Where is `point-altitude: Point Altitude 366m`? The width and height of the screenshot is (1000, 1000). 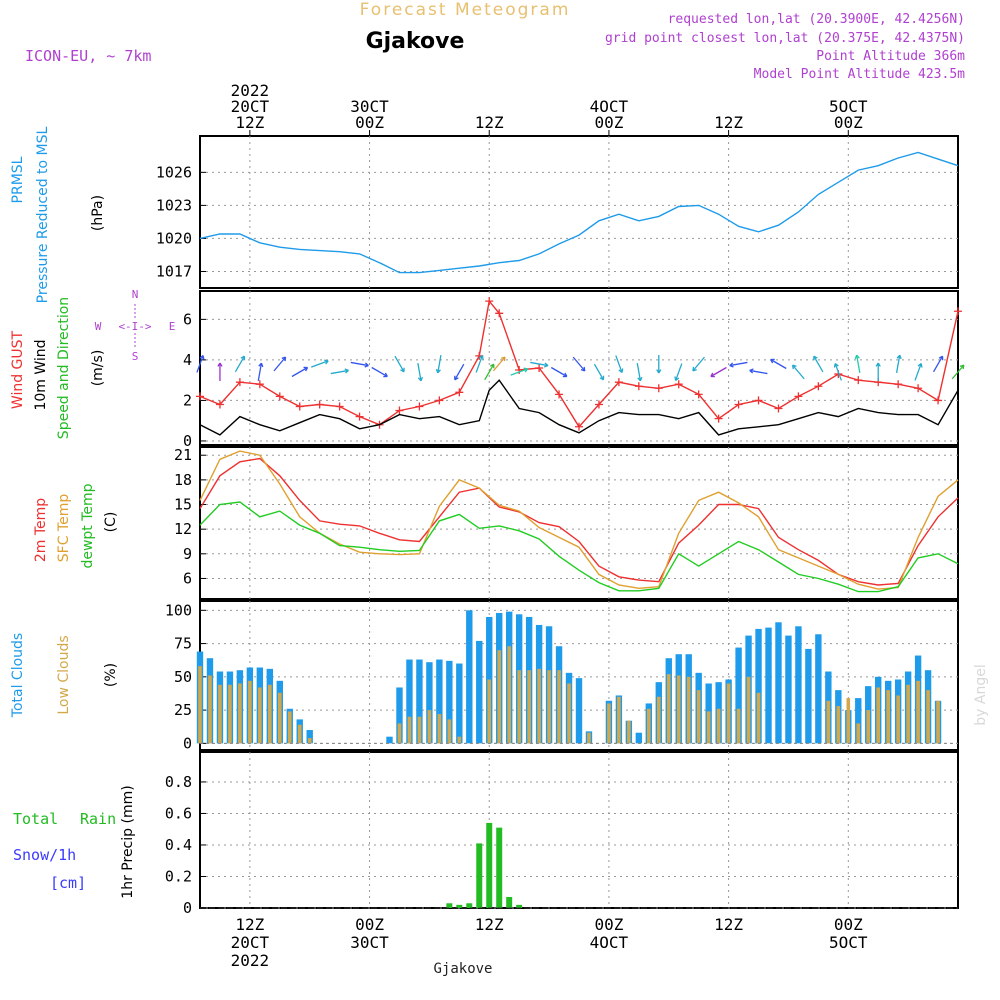
point-altitude: Point Altitude 366m is located at coordinates (890, 56).